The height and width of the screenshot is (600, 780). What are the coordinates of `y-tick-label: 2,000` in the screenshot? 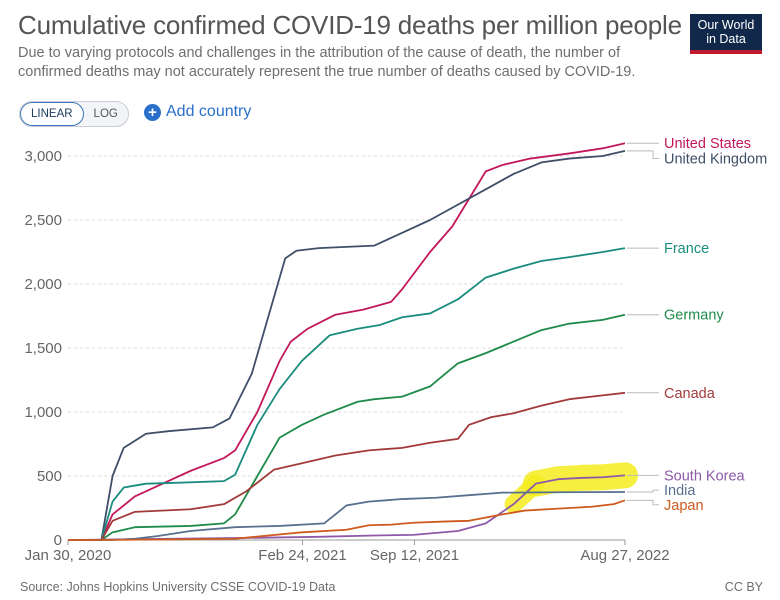 It's located at (43, 284).